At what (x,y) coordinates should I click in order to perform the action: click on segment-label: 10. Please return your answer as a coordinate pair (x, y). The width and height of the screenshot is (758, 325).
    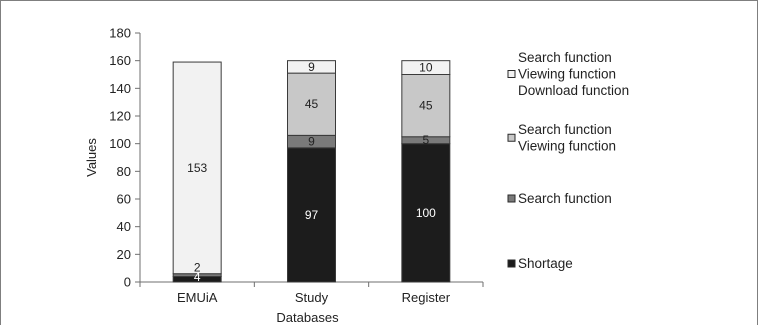
    Looking at the image, I should click on (426, 68).